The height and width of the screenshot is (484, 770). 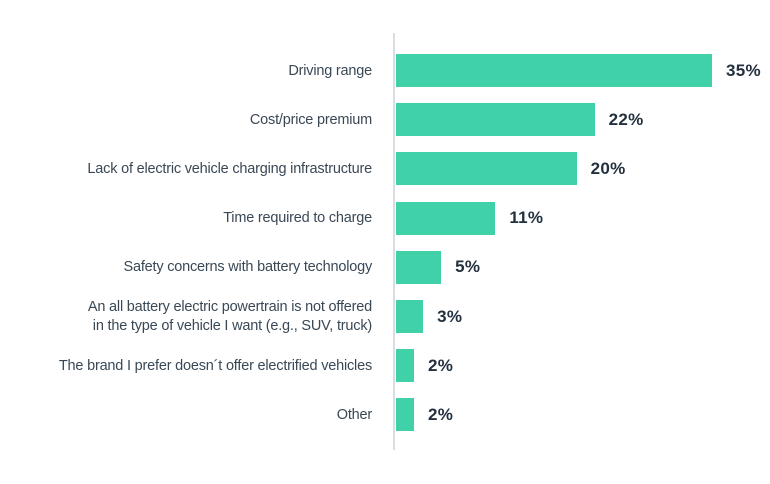 What do you see at coordinates (310, 119) in the screenshot?
I see `category-label: Cost/price premium` at bounding box center [310, 119].